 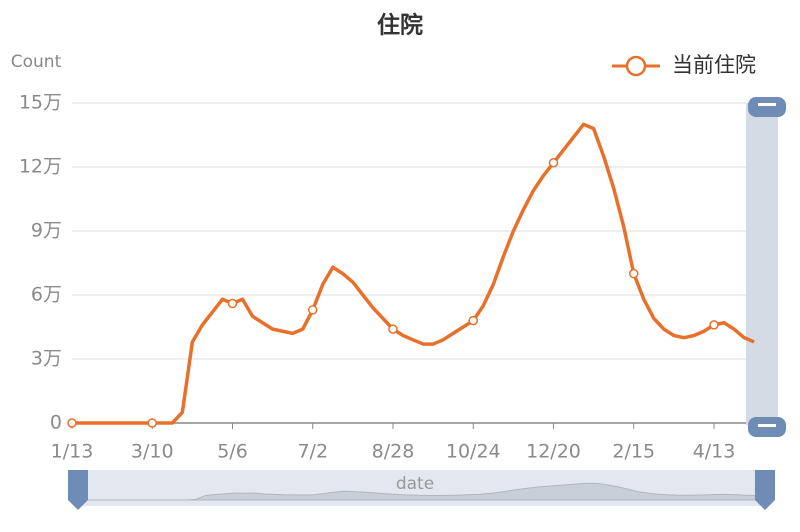 What do you see at coordinates (40, 167) in the screenshot?
I see `y-tick-label: 12万` at bounding box center [40, 167].